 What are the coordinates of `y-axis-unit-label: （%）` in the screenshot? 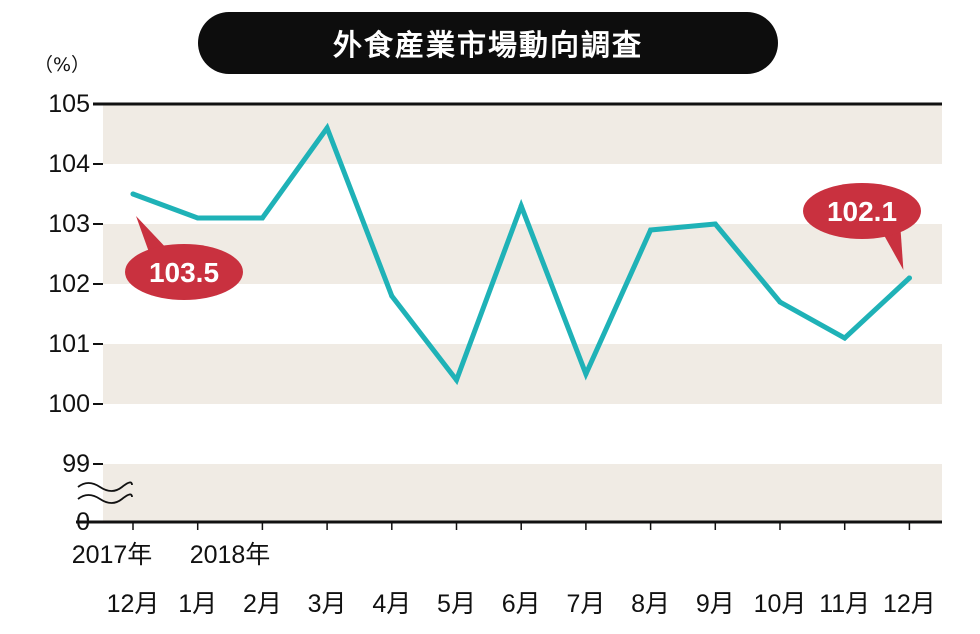 It's located at (62, 65).